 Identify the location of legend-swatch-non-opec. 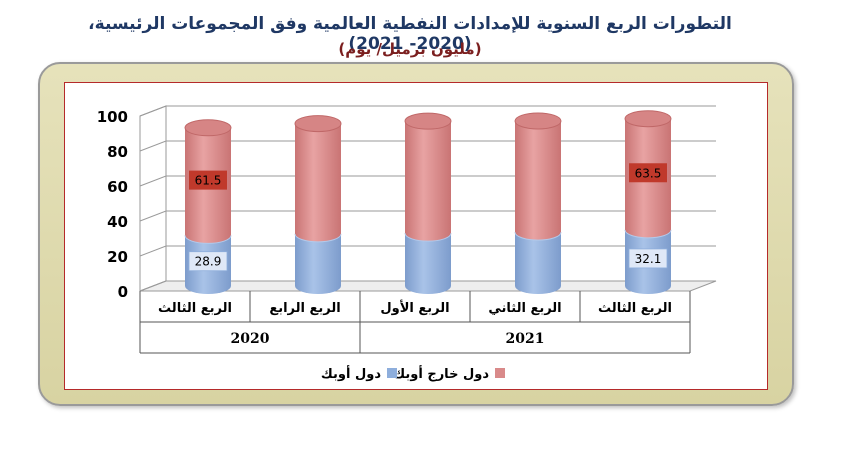
(500, 373).